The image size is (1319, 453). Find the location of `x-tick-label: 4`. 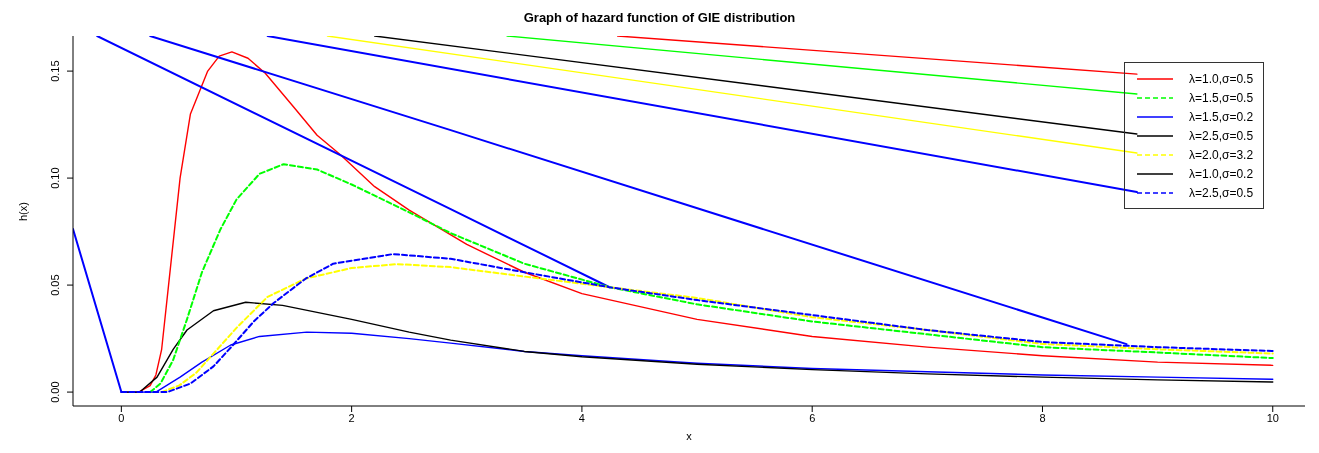

x-tick-label: 4 is located at coordinates (581, 417).